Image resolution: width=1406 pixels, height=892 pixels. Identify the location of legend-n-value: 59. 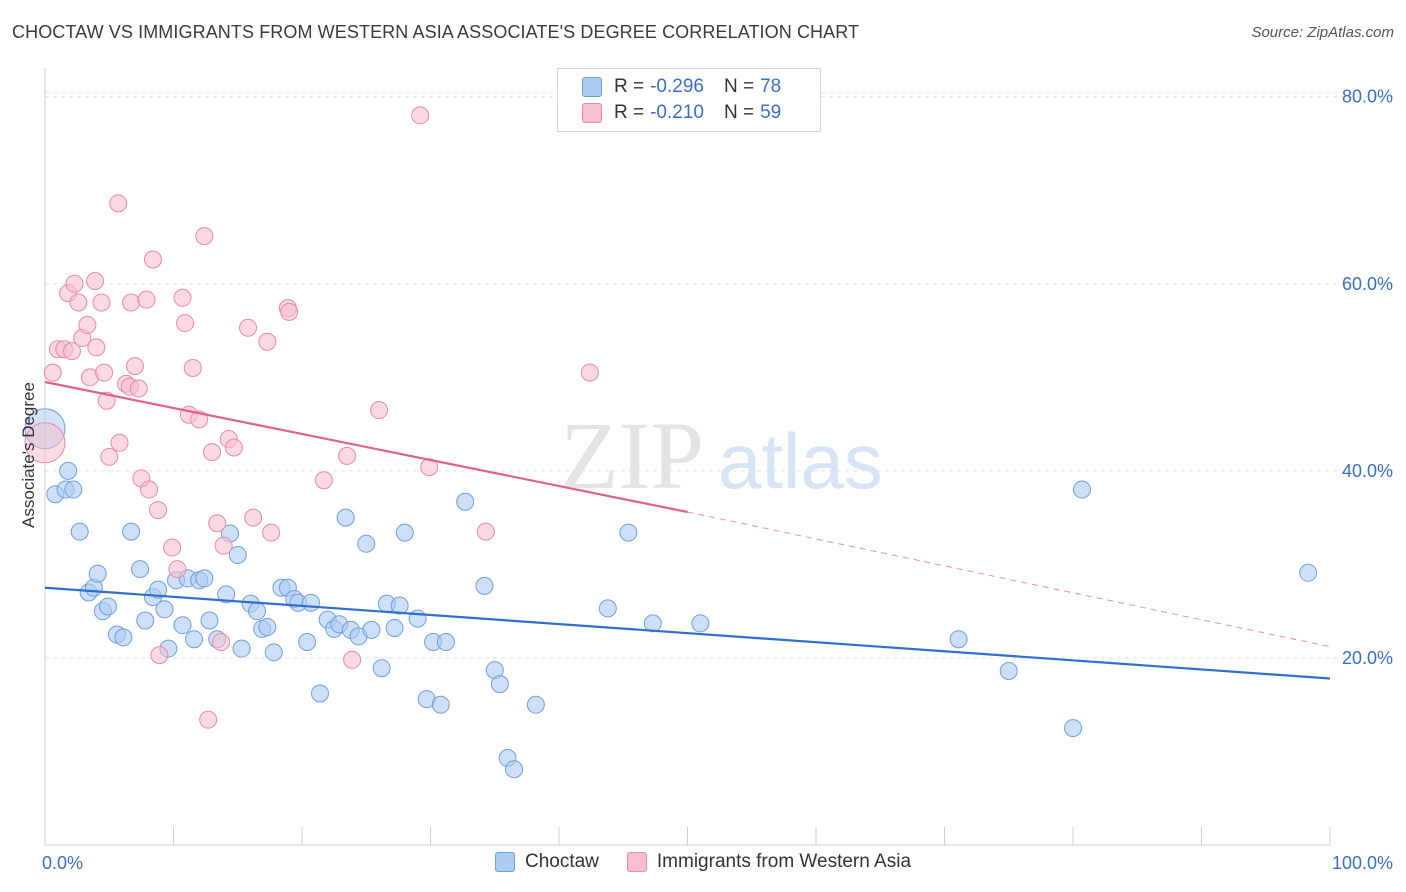
(771, 112).